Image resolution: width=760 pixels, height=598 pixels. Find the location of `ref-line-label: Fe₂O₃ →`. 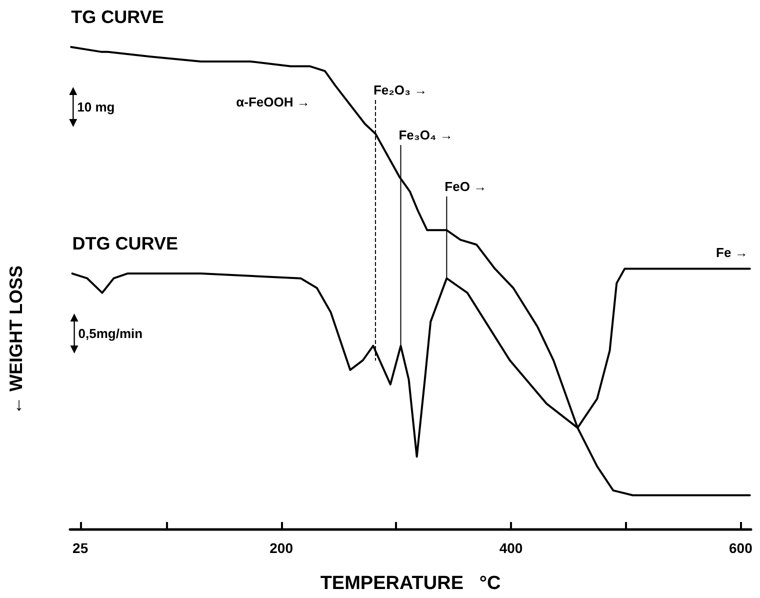

ref-line-label: Fe₂O₃ → is located at coordinates (400, 90).